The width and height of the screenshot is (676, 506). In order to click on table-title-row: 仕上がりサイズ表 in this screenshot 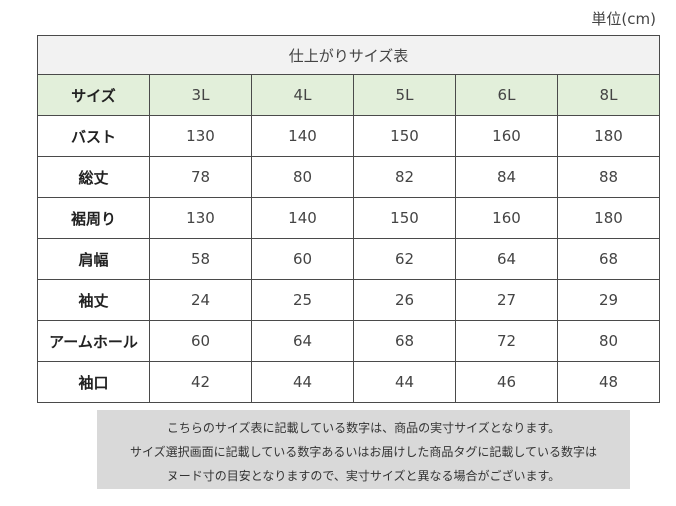, I will do `click(348, 55)`.